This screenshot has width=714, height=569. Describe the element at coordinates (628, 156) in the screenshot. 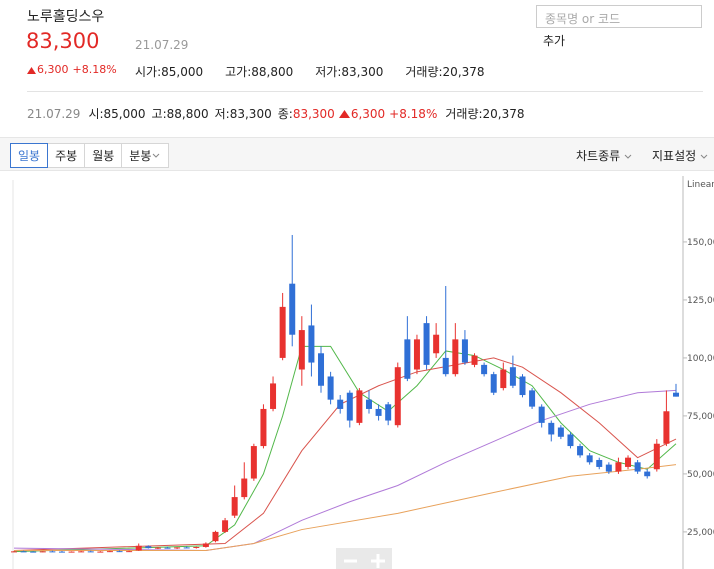

I see `chevron` at that location.